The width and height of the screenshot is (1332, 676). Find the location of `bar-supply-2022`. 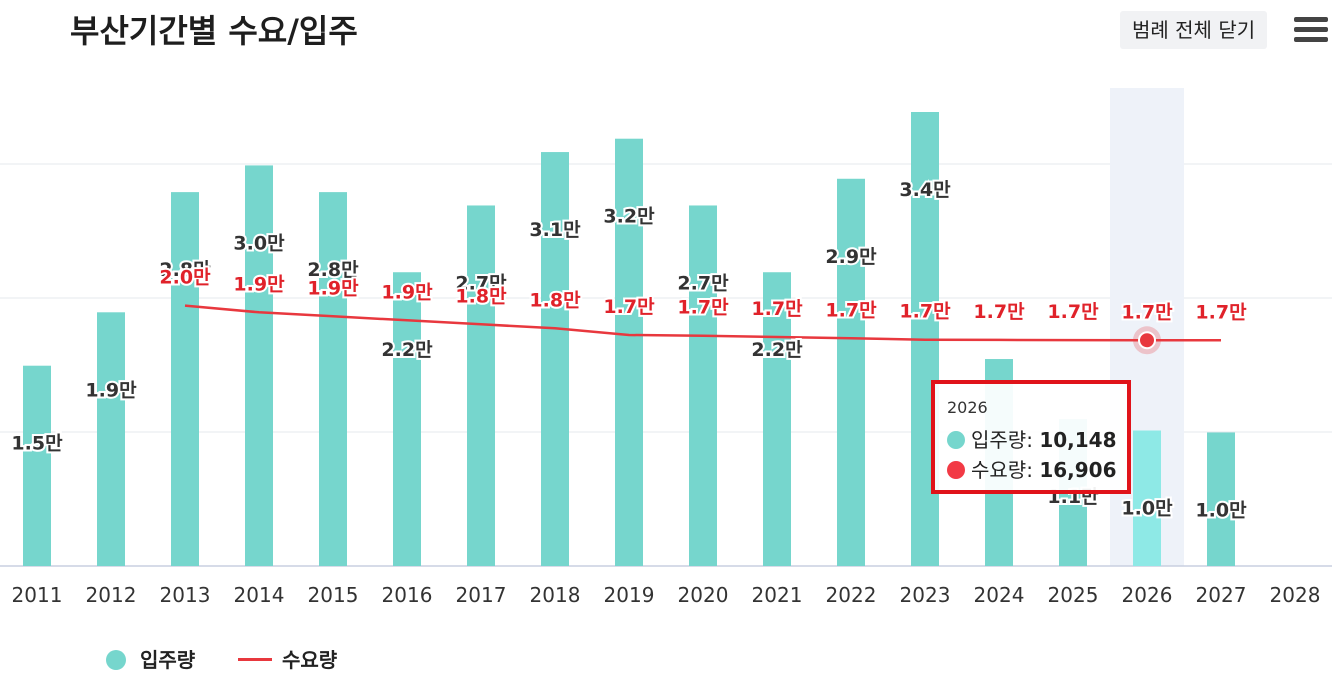

bar-supply-2022 is located at coordinates (851, 372).